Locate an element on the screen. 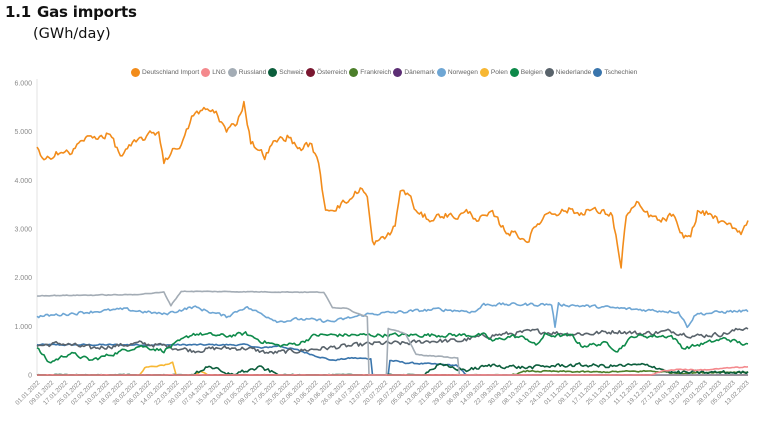  y-tick-label: 4.000 is located at coordinates (23, 181).